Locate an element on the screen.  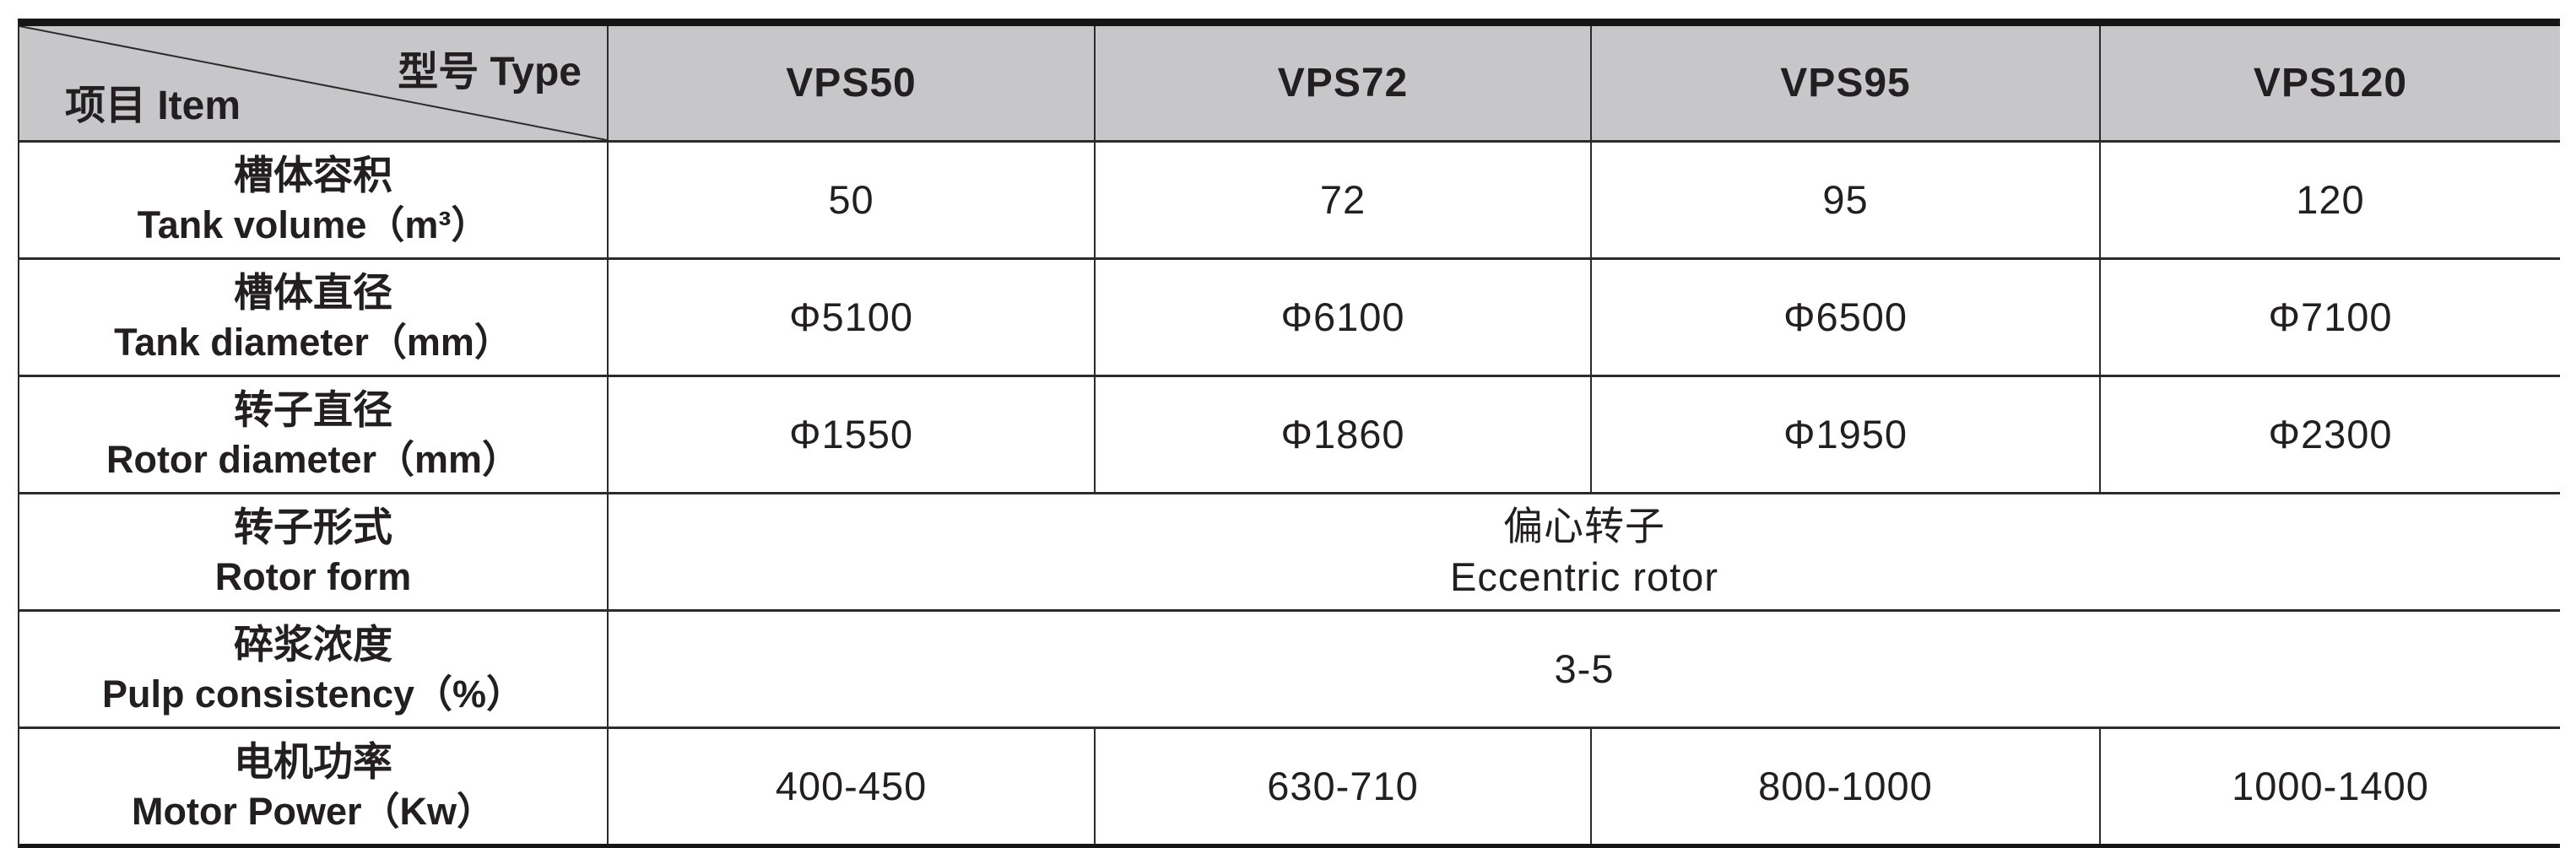
value-cell: Φ6100 is located at coordinates (1342, 317).